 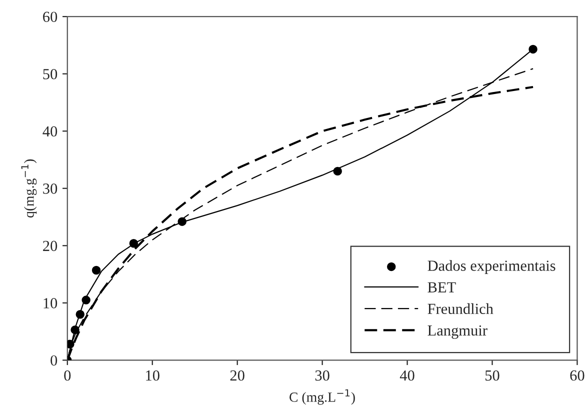 I want to click on x-tick-label: 20, so click(x=237, y=375).